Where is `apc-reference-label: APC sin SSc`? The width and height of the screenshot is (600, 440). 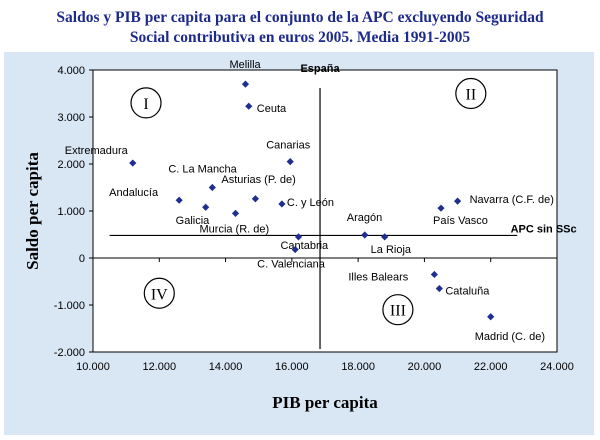
apc-reference-label: APC sin SSc is located at coordinates (544, 229).